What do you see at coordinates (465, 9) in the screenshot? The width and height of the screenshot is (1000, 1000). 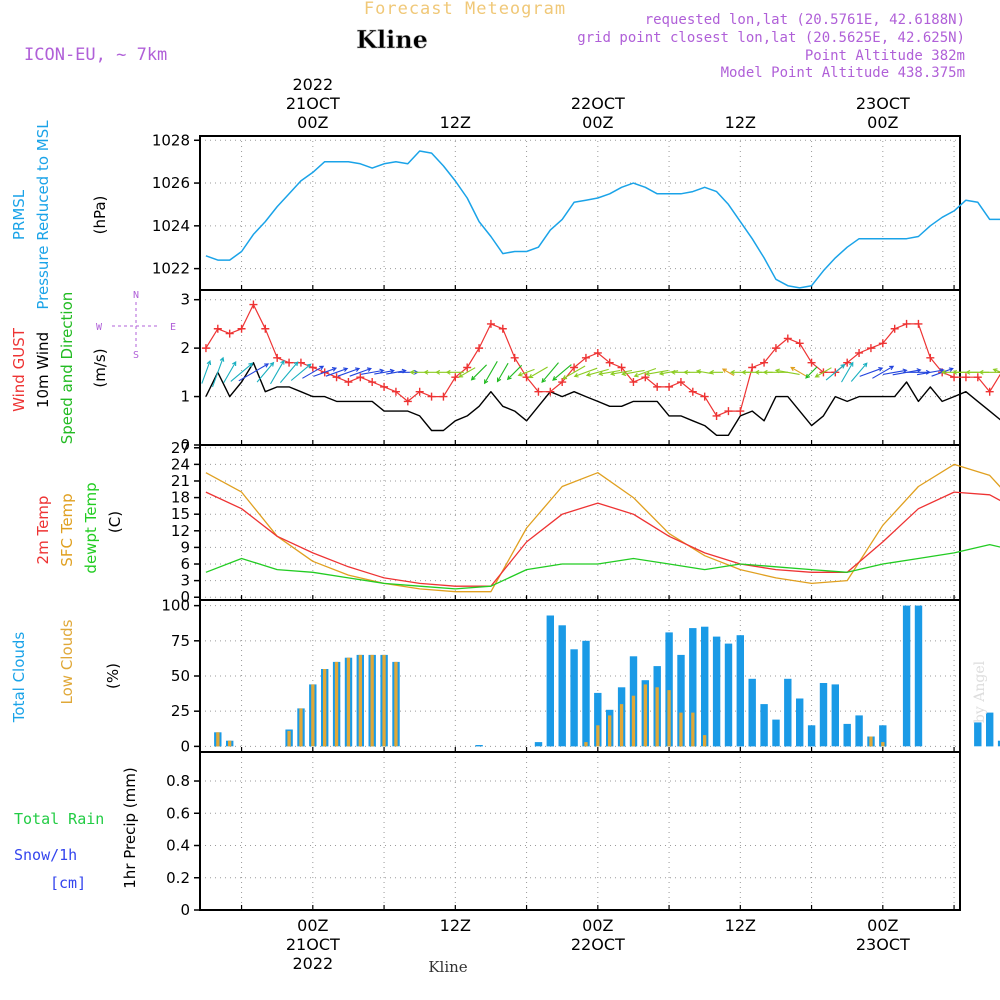 I see `subtitle: Forecast Meteogram` at bounding box center [465, 9].